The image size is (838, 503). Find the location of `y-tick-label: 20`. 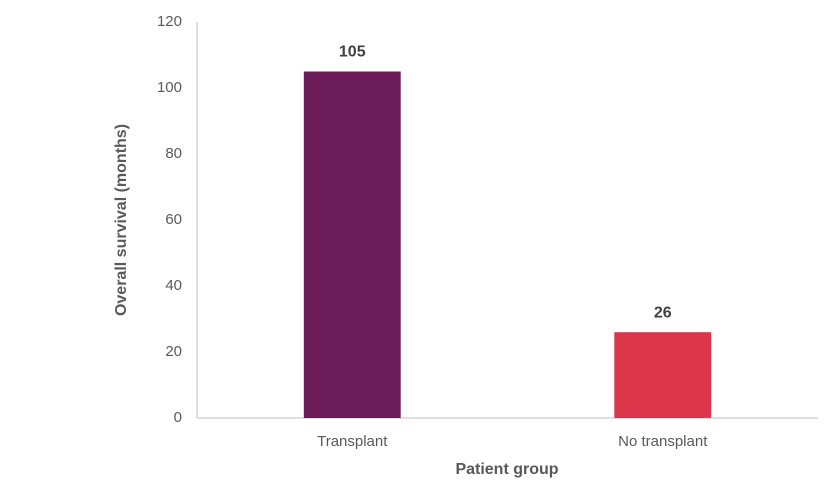

y-tick-label: 20 is located at coordinates (173, 351).